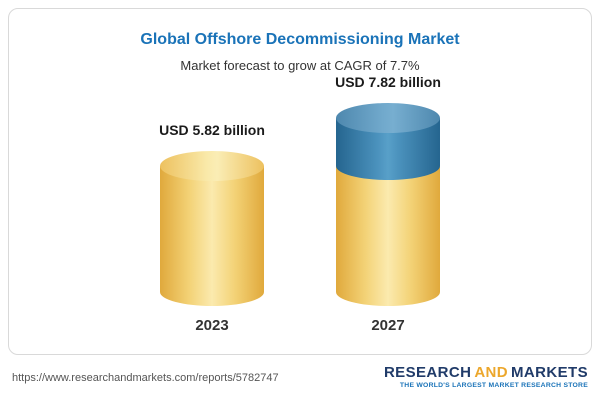 Image resolution: width=600 pixels, height=400 pixels. I want to click on logo-word-and: AND, so click(491, 373).